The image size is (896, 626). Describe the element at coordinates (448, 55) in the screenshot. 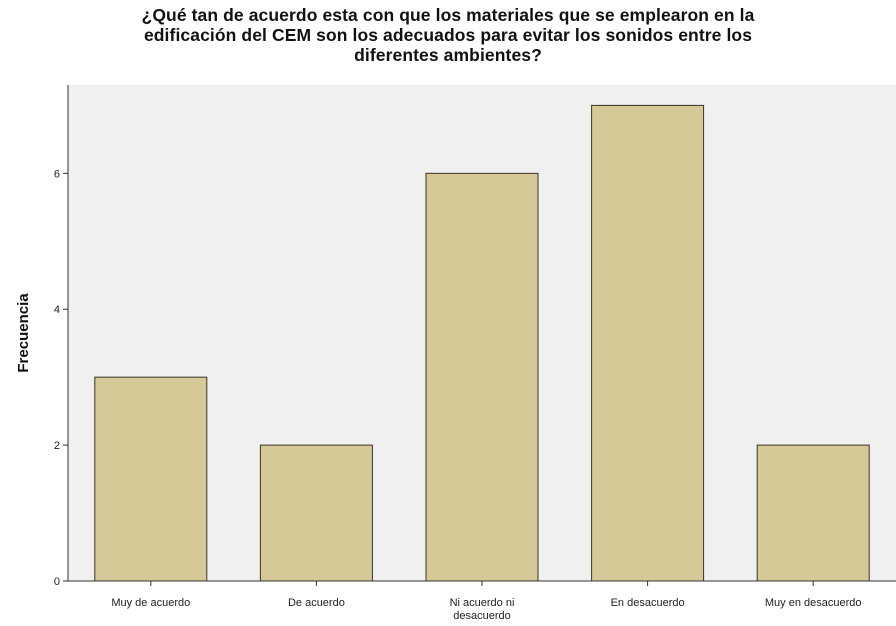

I see `chart-title-line-3: diferentes ambientes?` at that location.